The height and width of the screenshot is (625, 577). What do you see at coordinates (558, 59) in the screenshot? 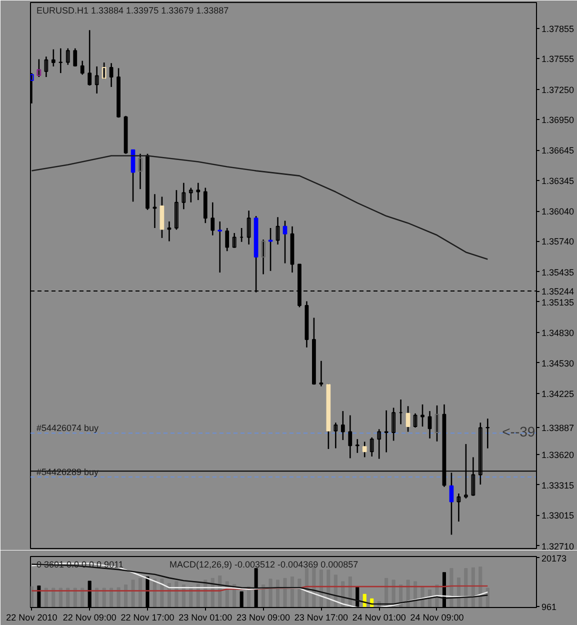
I see `y-tick-label: 1.37555` at bounding box center [558, 59].